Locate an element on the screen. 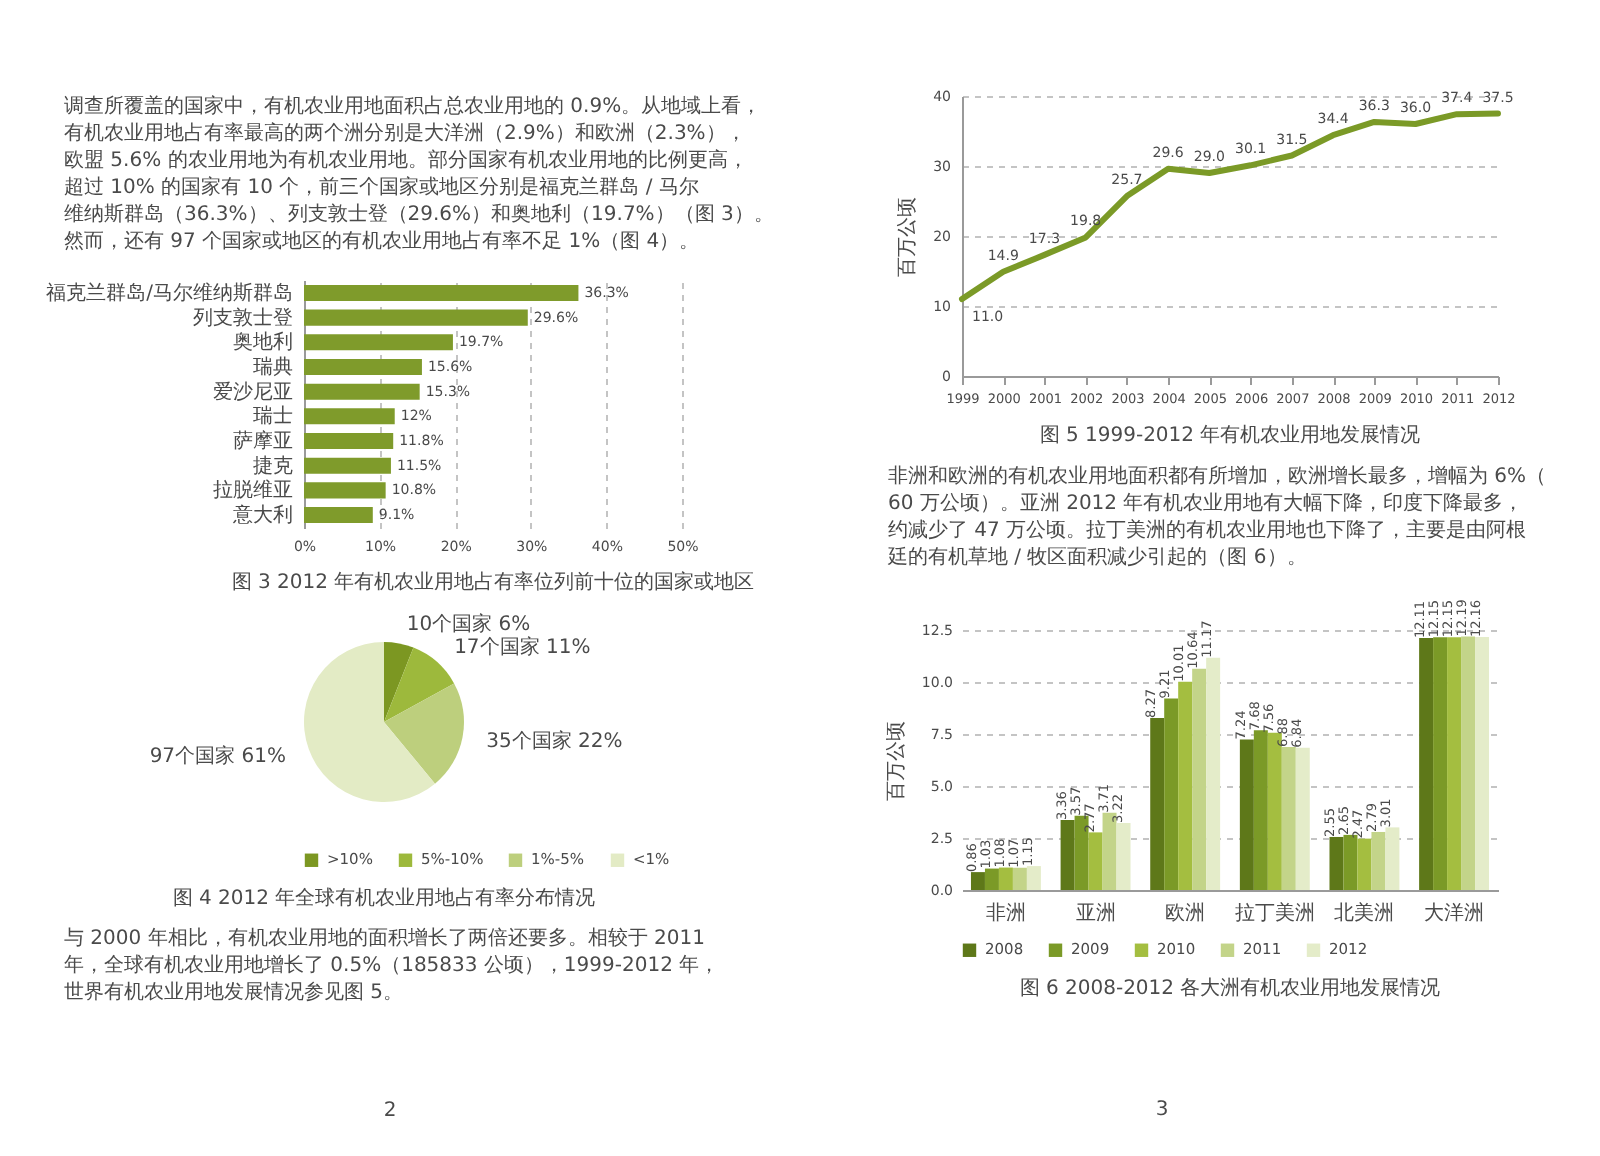  line-series is located at coordinates (1230, 206).